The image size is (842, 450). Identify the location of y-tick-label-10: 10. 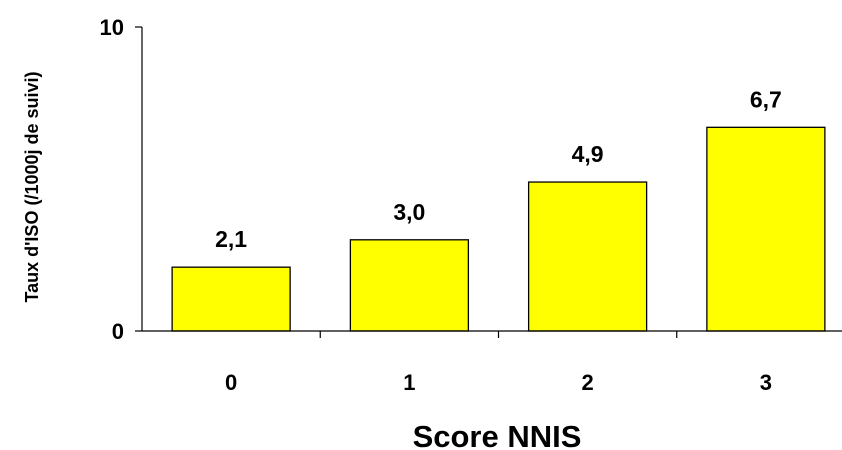
(112, 27).